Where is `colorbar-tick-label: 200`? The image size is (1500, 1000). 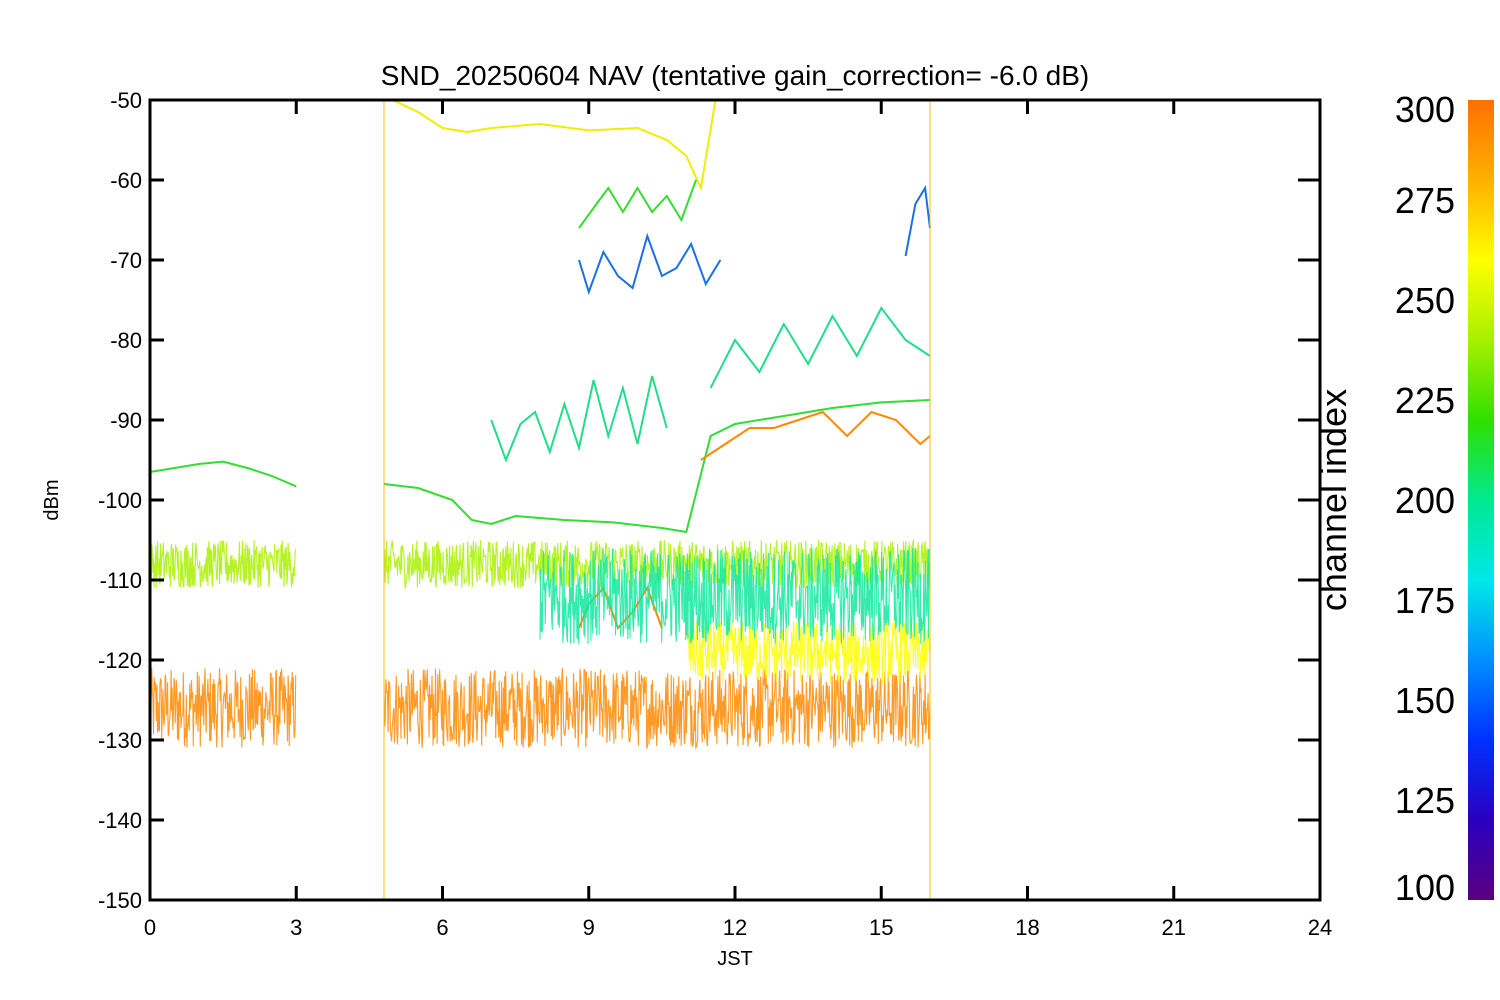 colorbar-tick-label: 200 is located at coordinates (1425, 500).